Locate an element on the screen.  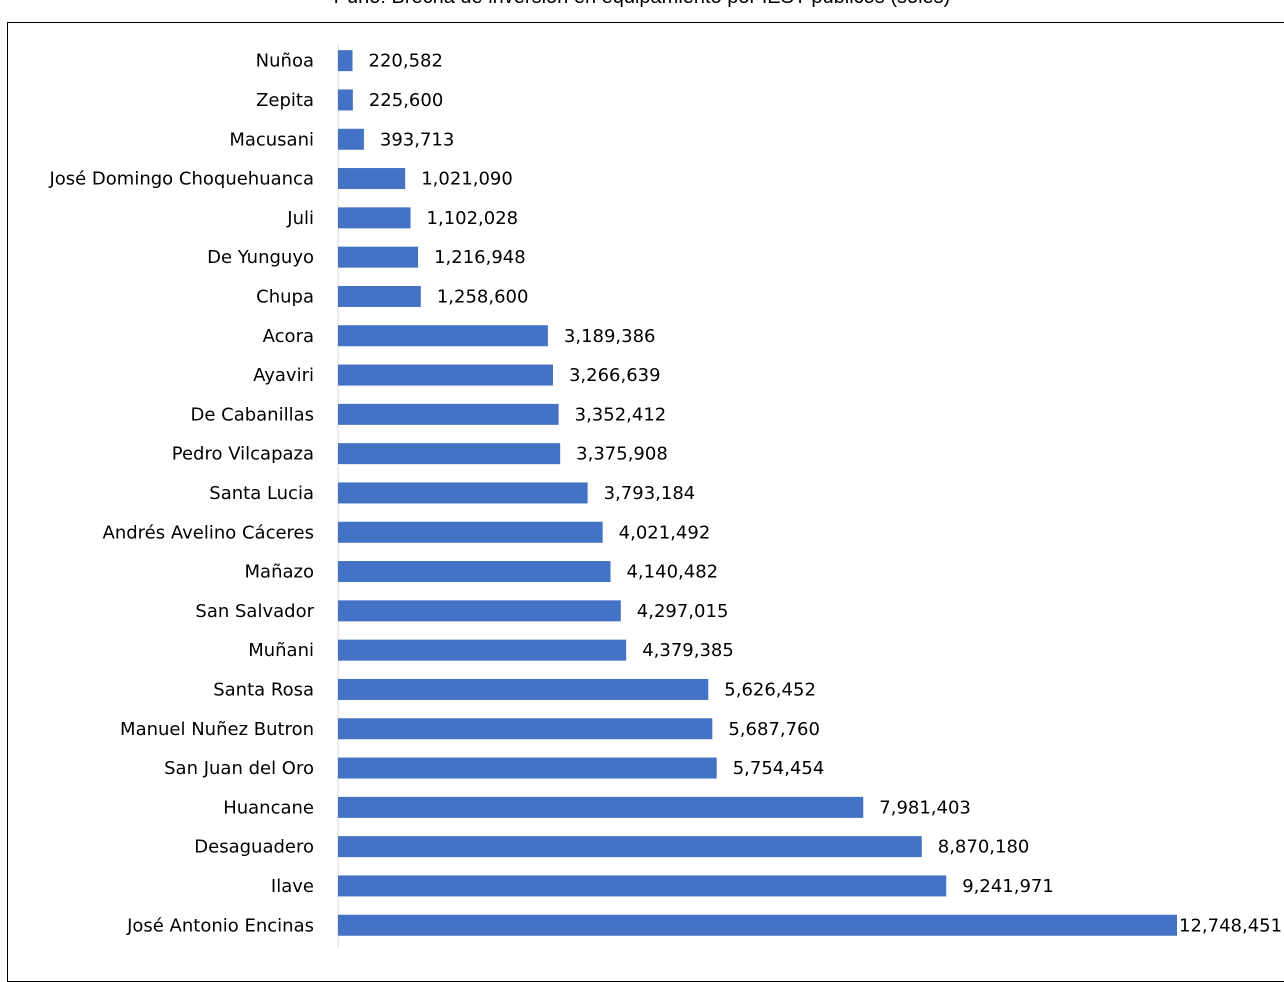
data-label: 4,021,492 is located at coordinates (665, 532).